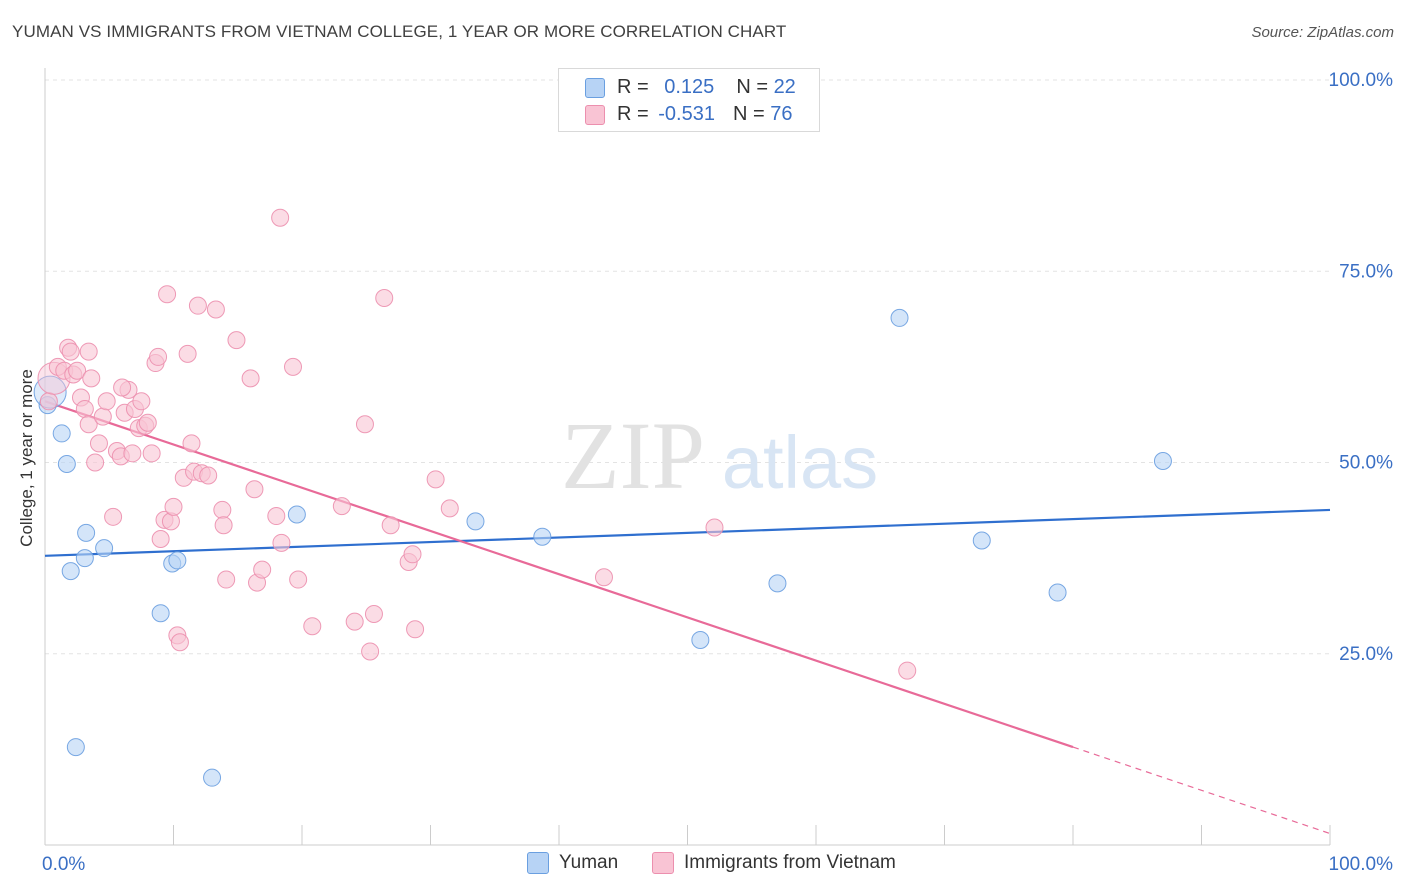 This screenshot has width=1406, height=892. I want to click on n-label: N =, so click(751, 113).